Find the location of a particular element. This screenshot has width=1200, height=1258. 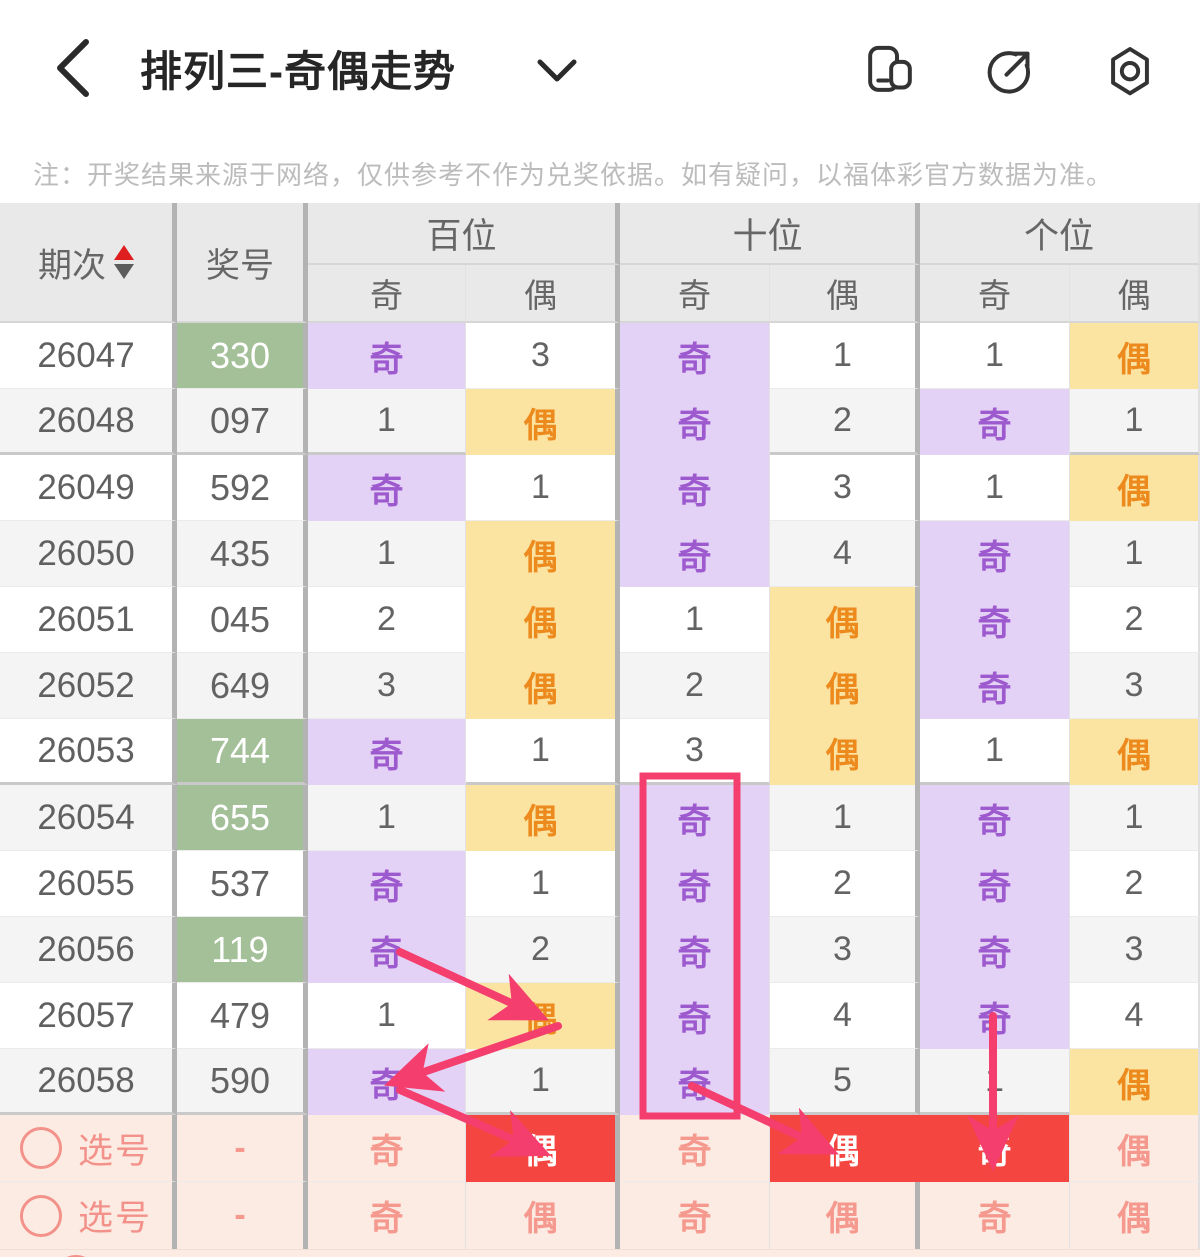

draw-number-cell: 045 is located at coordinates (242, 620).